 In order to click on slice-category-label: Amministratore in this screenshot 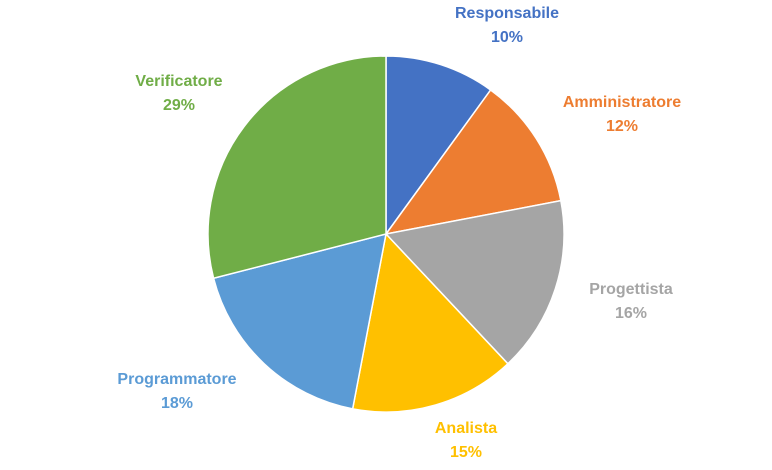, I will do `click(622, 102)`.